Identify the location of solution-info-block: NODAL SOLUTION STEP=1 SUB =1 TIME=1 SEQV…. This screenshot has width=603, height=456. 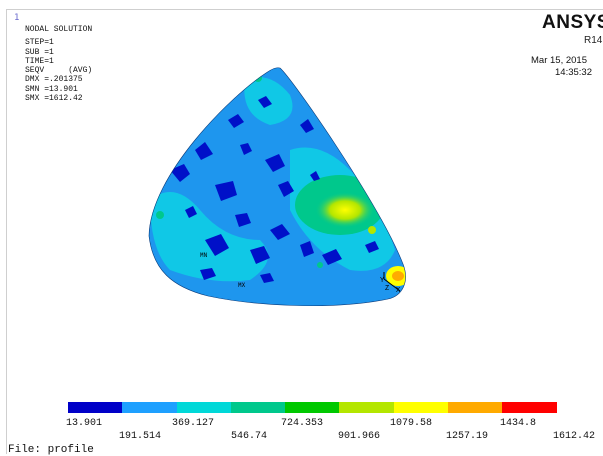
(58, 64).